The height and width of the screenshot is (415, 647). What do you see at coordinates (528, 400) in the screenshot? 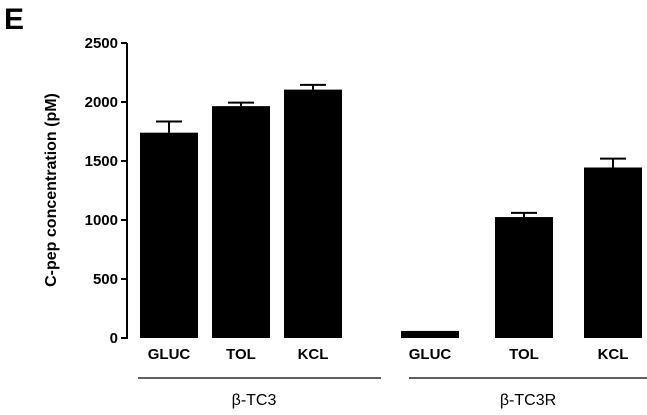
I see `group-label: β-TC3R` at bounding box center [528, 400].